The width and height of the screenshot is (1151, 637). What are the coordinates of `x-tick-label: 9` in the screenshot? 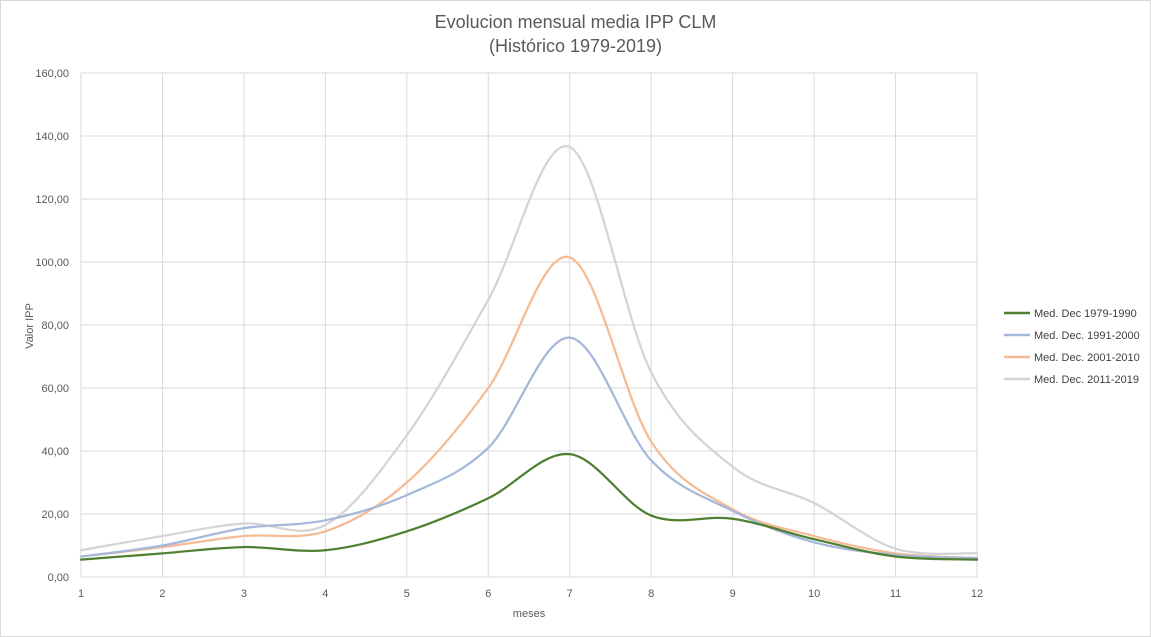 It's located at (733, 594).